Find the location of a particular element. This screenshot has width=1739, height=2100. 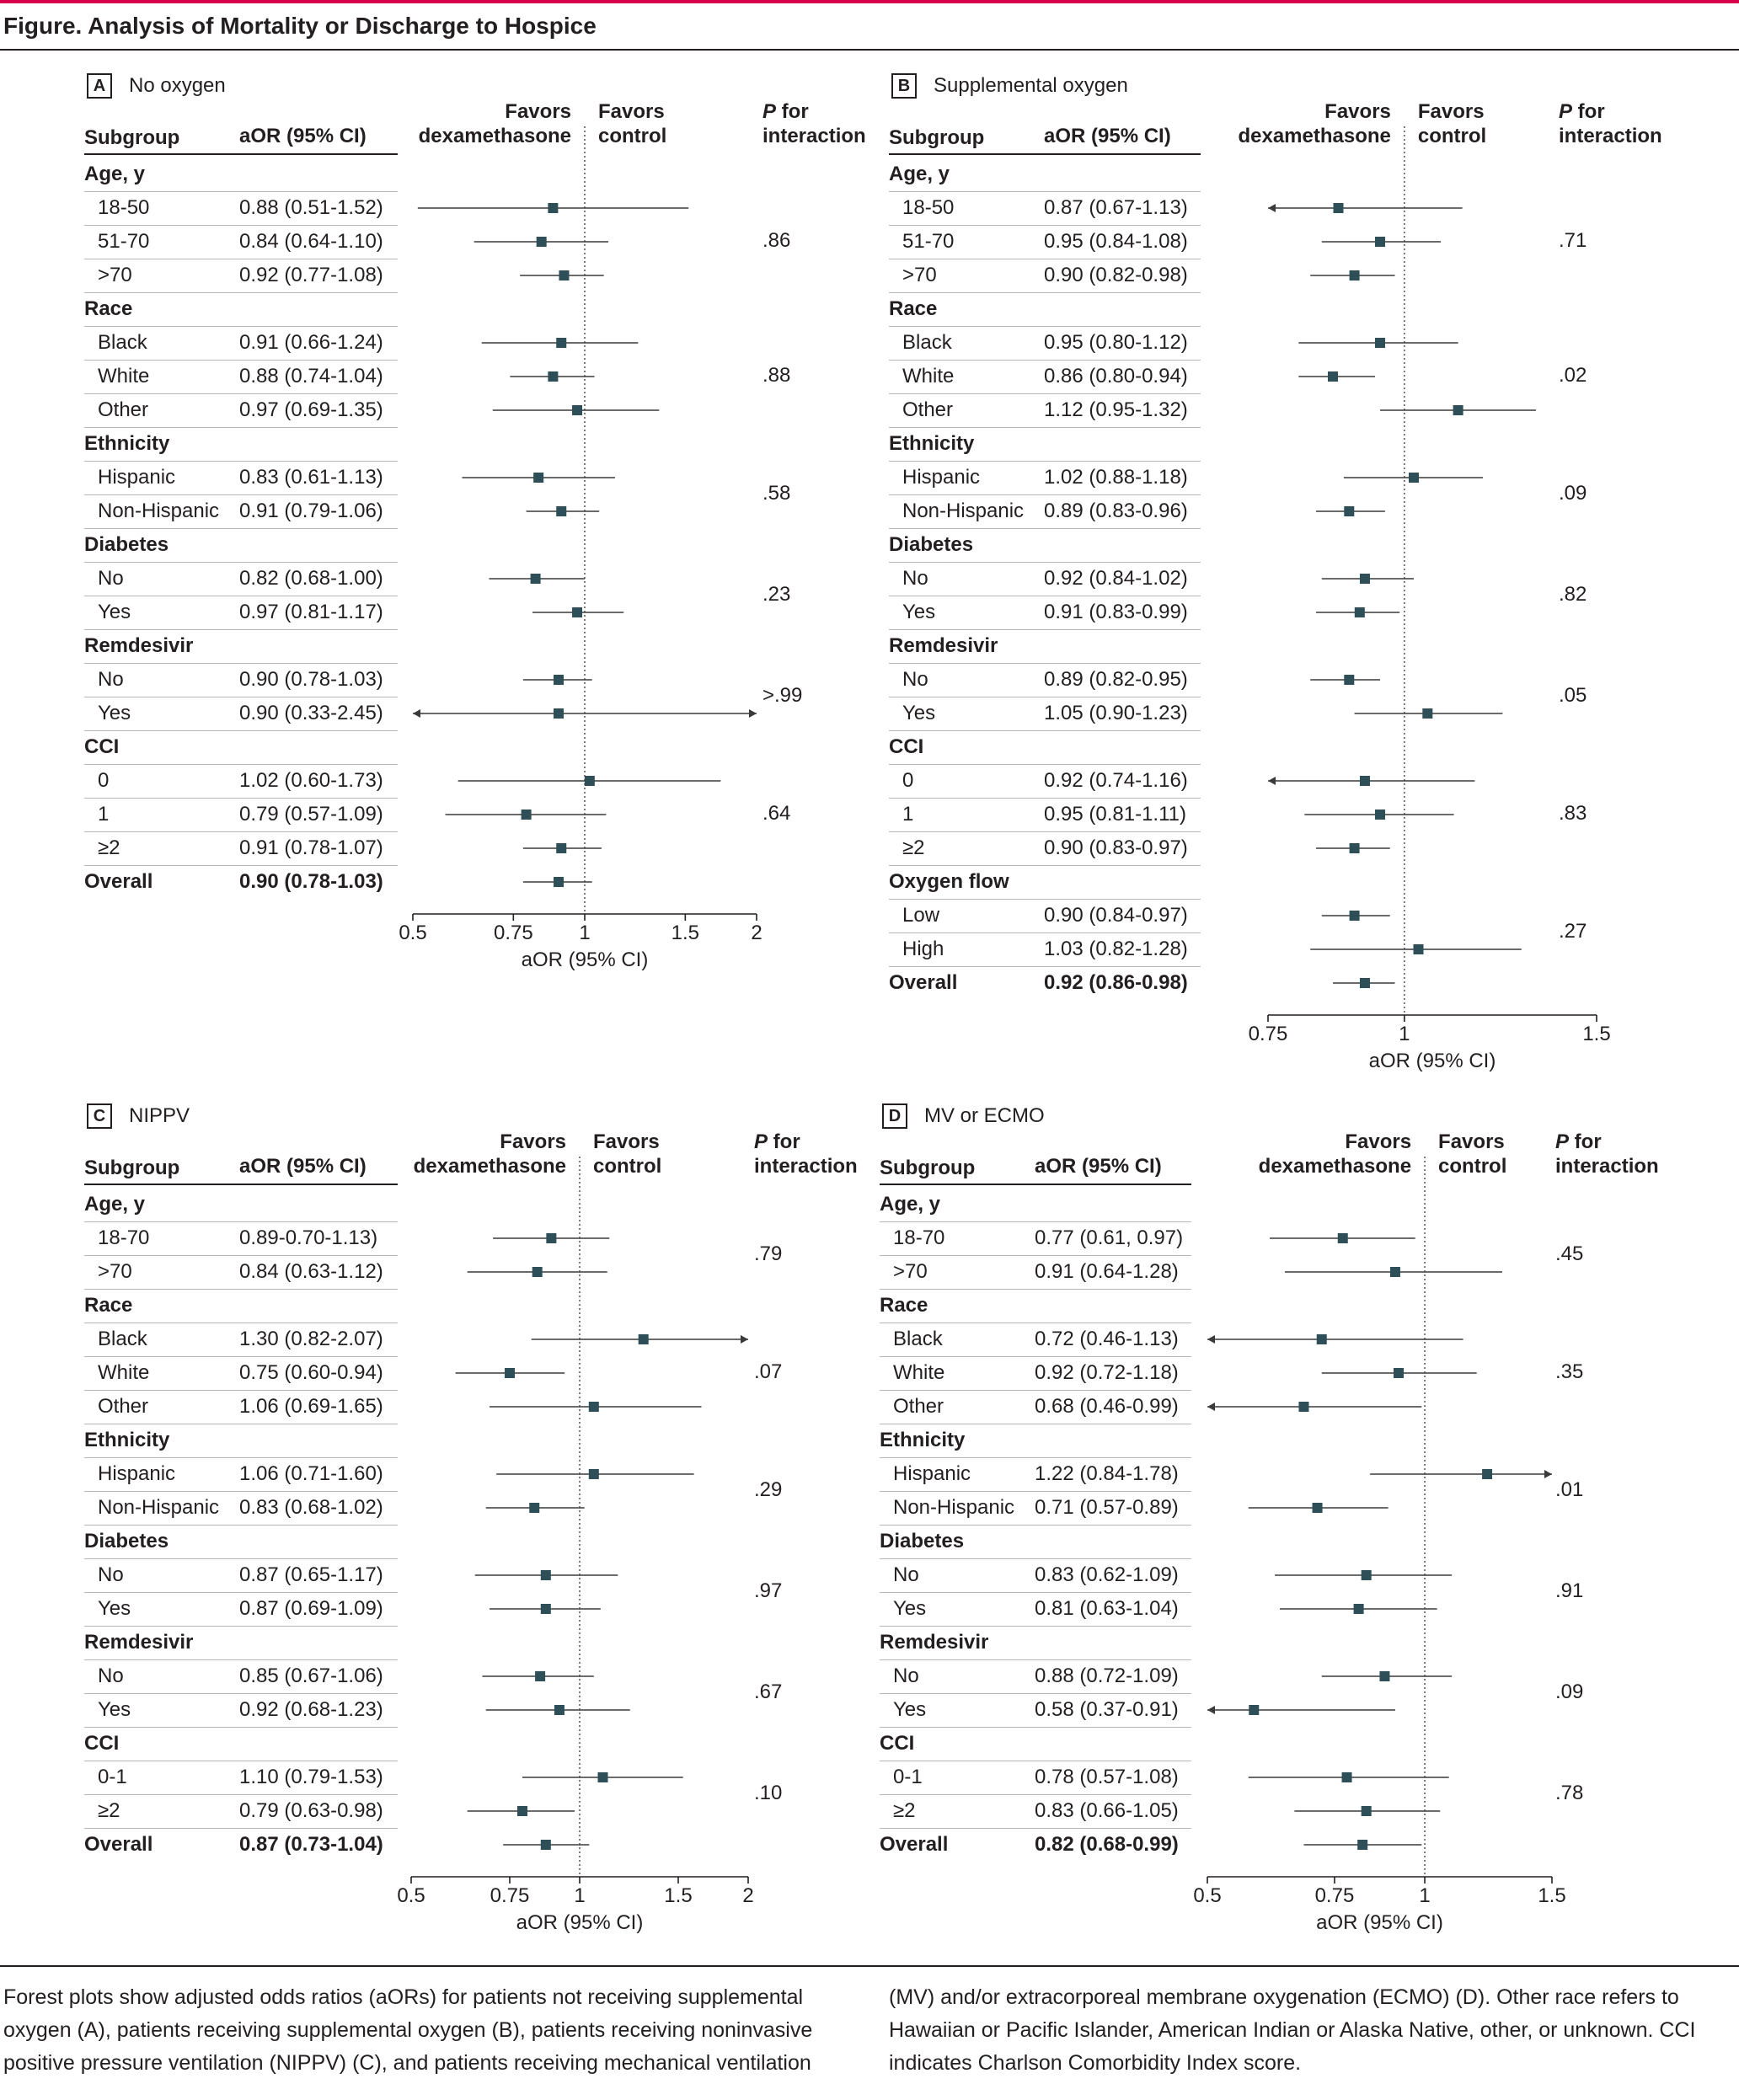

favors-dexamethasone-label: Favors dexamethasone is located at coordinates (495, 124).